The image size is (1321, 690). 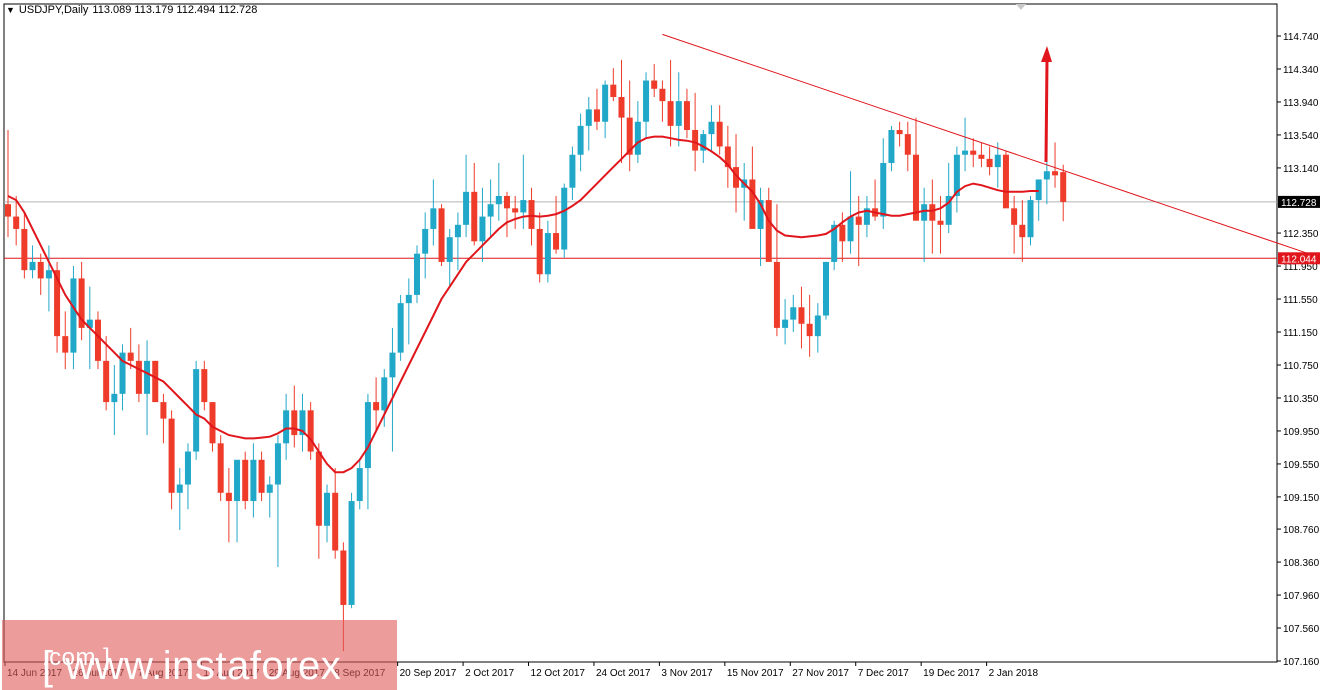 I want to click on price-tick-label: 111.150, so click(x=1300, y=333).